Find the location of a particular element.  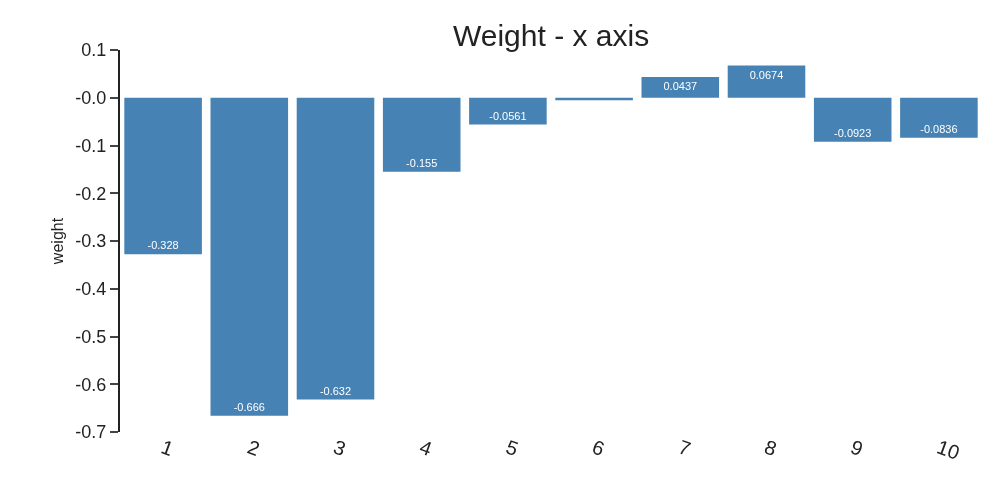

x-tick-label: 4 is located at coordinates (425, 447).